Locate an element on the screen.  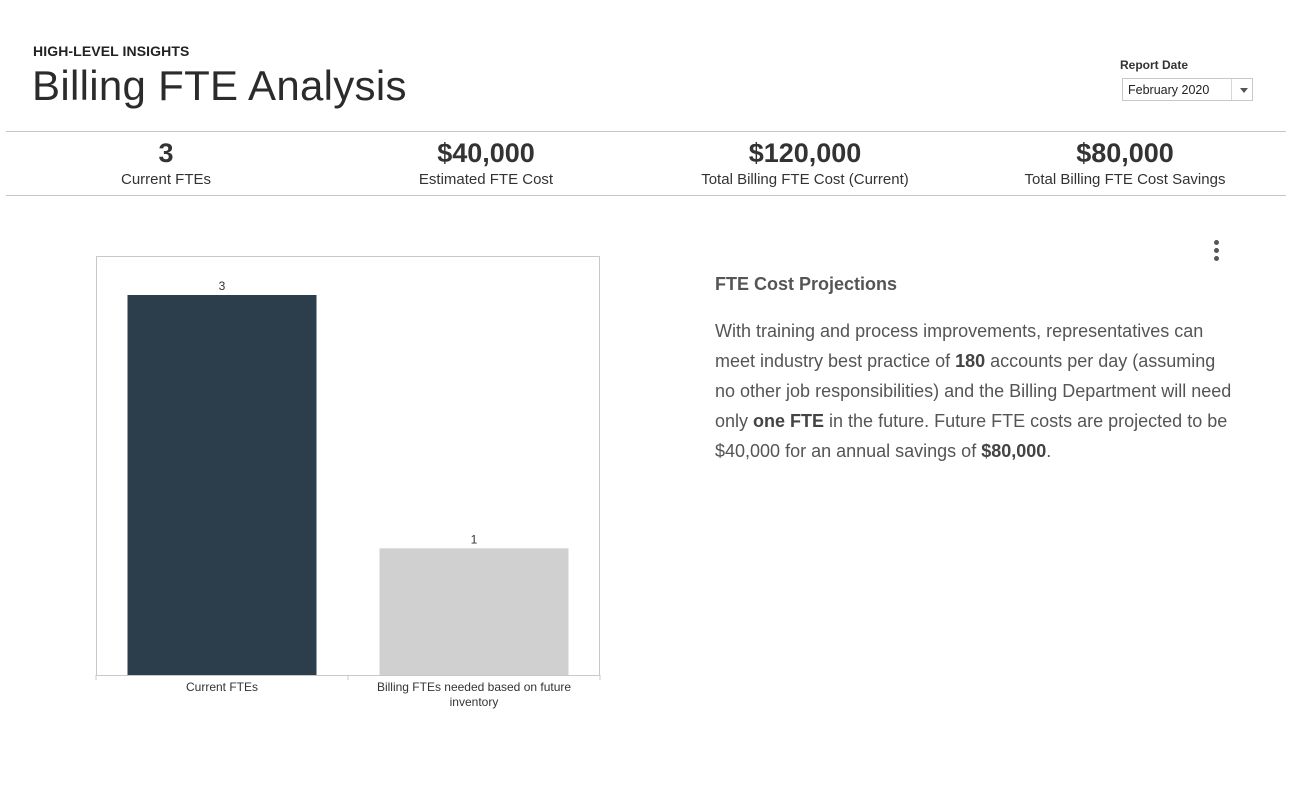
insight-title: FTE Cost Projections is located at coordinates (806, 284).